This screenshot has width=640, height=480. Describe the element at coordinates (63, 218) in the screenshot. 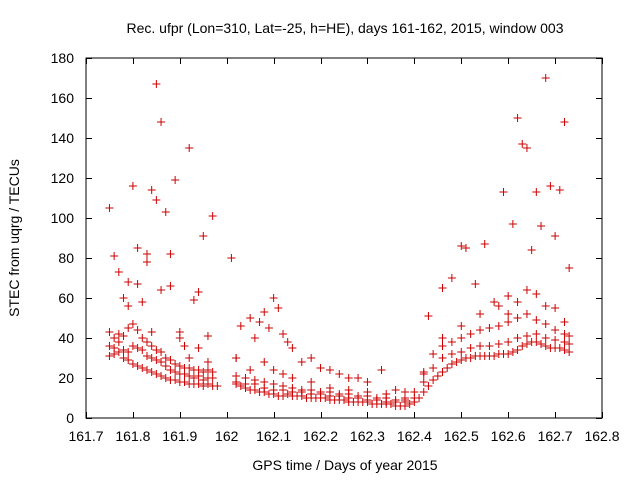

I see `y-tick-label: 100` at that location.